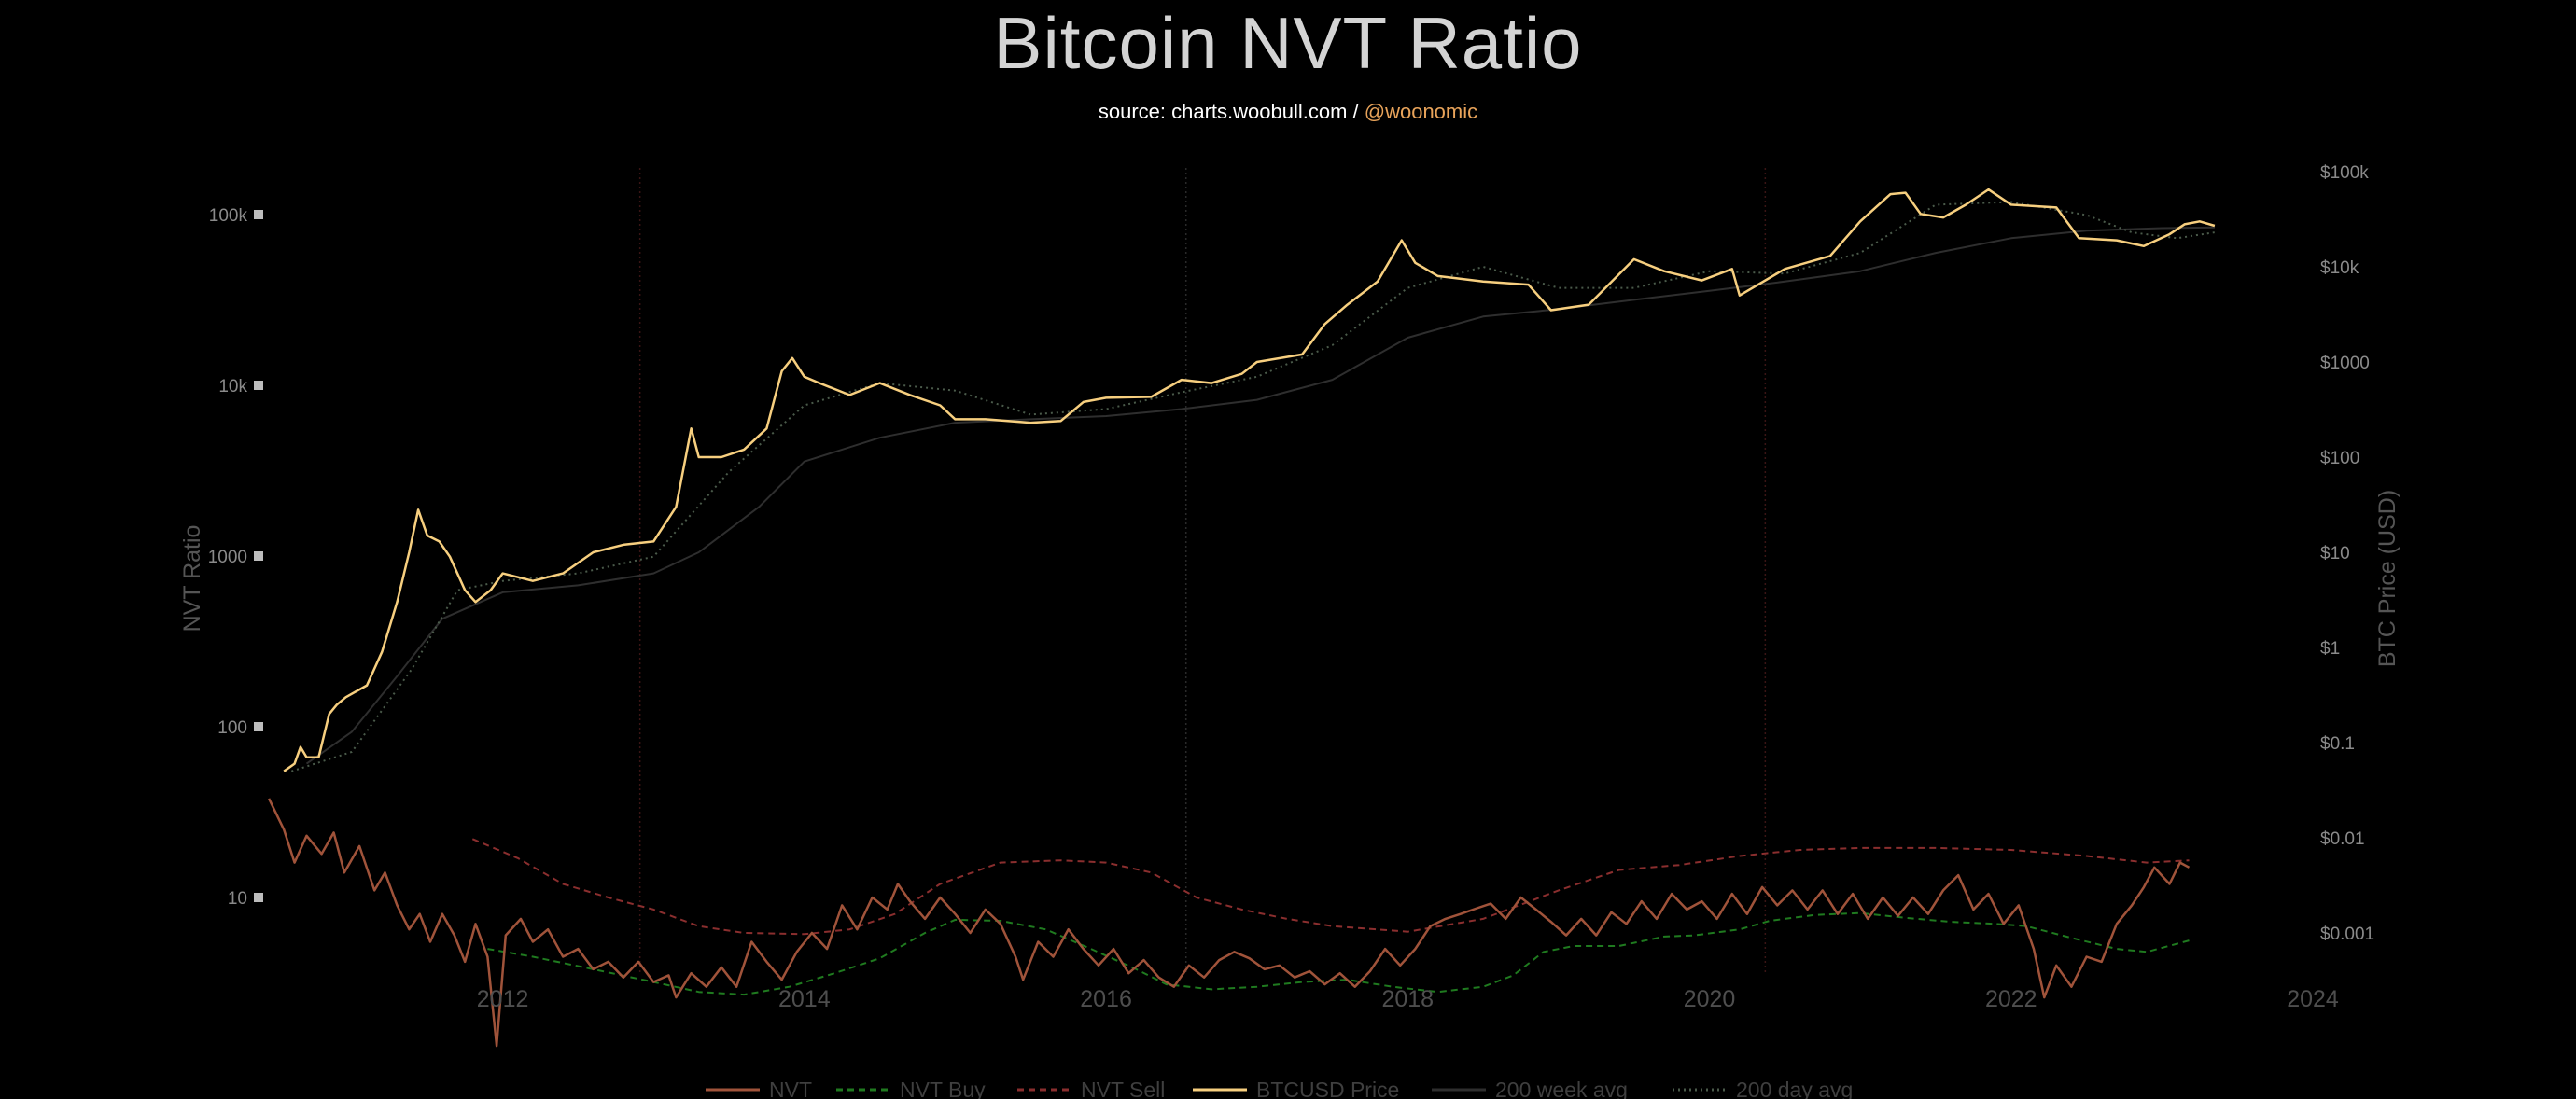 This screenshot has width=2576, height=1099. Describe the element at coordinates (2313, 999) in the screenshot. I see `x-tick-label: 2024` at that location.